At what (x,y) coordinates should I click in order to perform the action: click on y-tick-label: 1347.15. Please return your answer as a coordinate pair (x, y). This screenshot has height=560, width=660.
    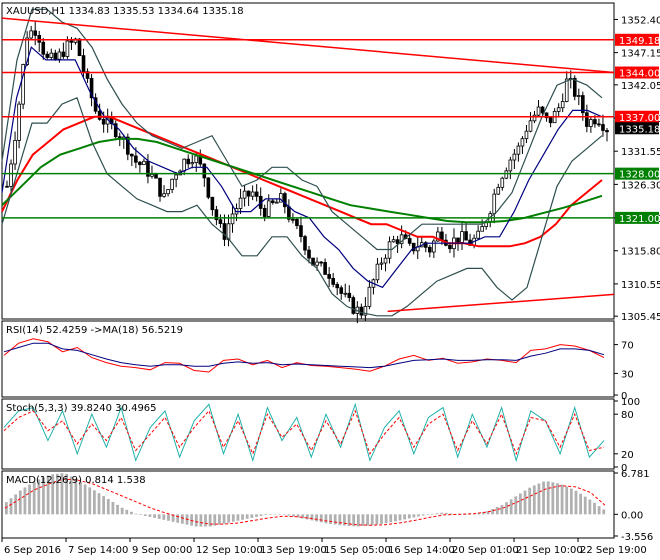
    Looking at the image, I should click on (640, 54).